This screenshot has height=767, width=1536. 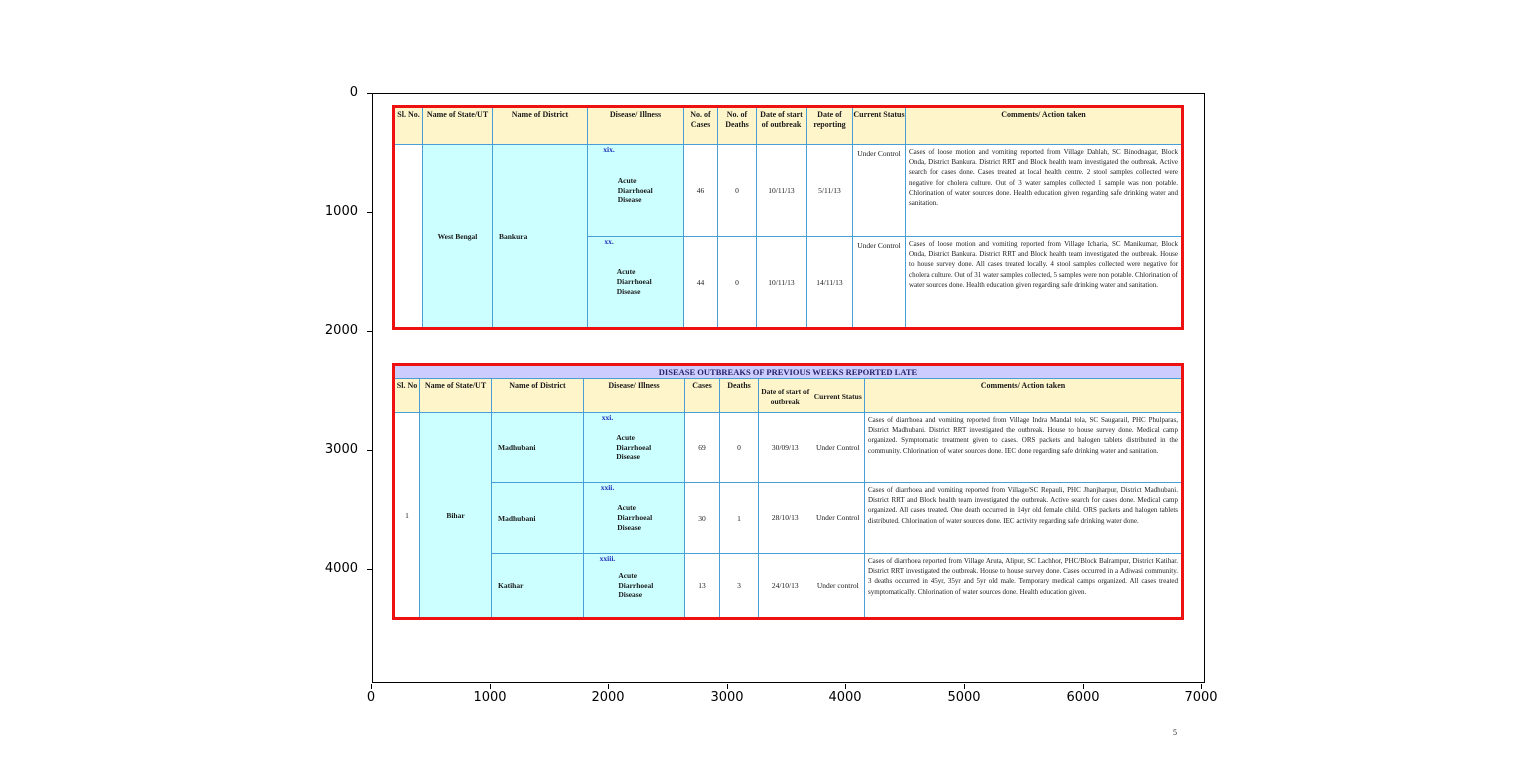 I want to click on cases-cell: 30, so click(x=702, y=518).